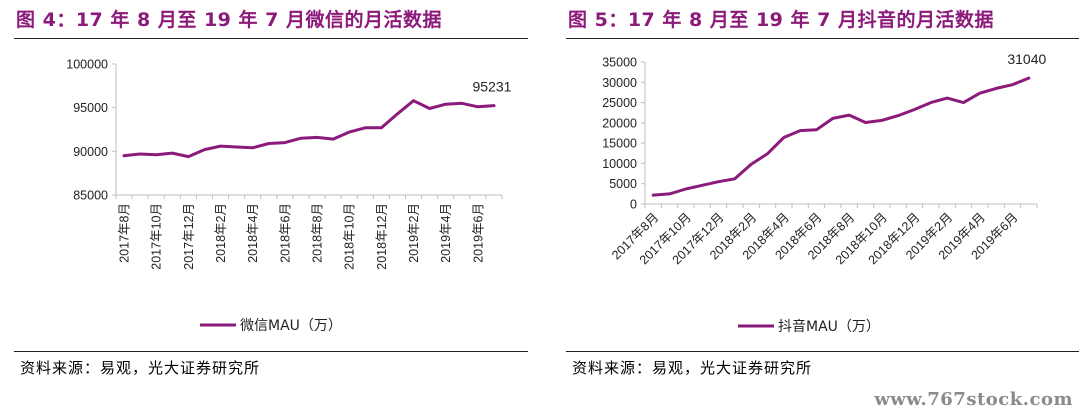  I want to click on y-tick-label: 15000, so click(619, 144).